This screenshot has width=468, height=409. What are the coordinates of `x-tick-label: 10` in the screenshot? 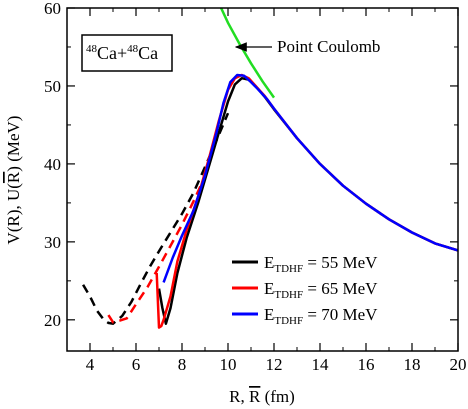 It's located at (228, 364).